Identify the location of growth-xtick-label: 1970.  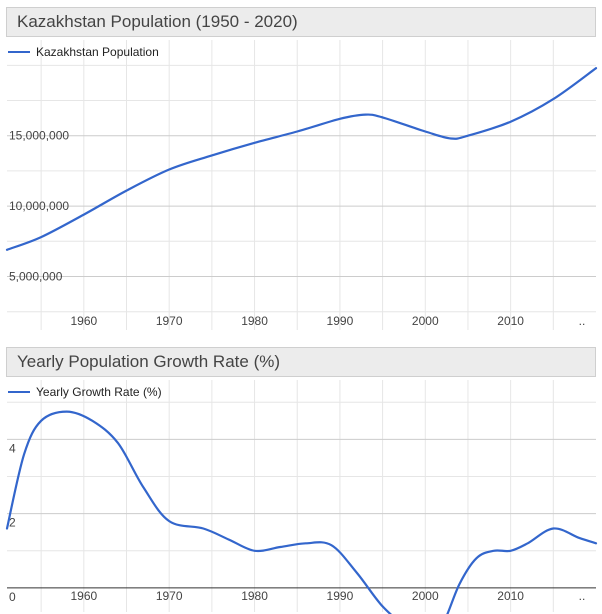
(169, 596).